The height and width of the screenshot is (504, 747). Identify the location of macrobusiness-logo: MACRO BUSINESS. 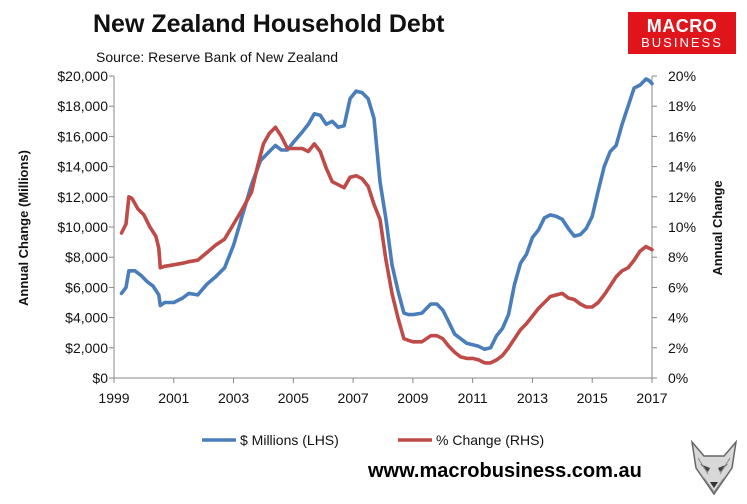
(682, 33).